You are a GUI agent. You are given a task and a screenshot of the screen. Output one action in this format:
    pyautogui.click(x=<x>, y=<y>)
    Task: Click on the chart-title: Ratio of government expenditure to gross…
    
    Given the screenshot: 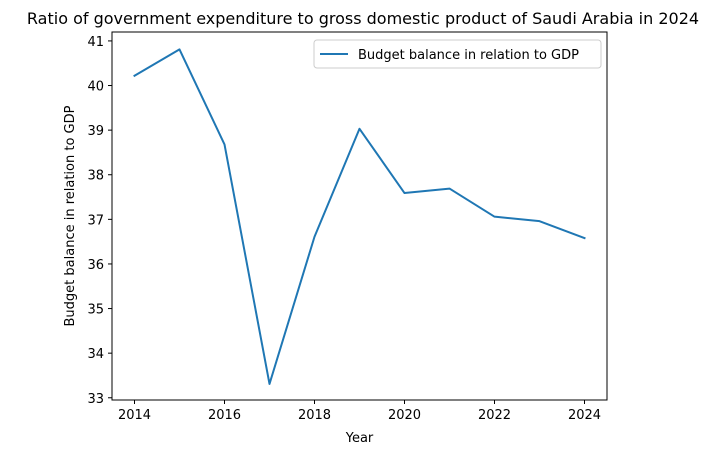 What is the action you would take?
    pyautogui.click(x=363, y=18)
    